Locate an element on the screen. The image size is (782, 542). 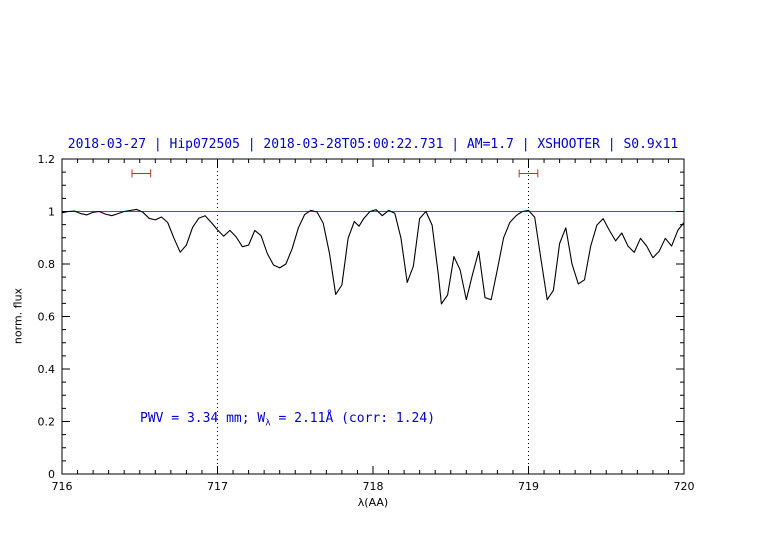
y-tick-label: 1 is located at coordinates (51, 212).